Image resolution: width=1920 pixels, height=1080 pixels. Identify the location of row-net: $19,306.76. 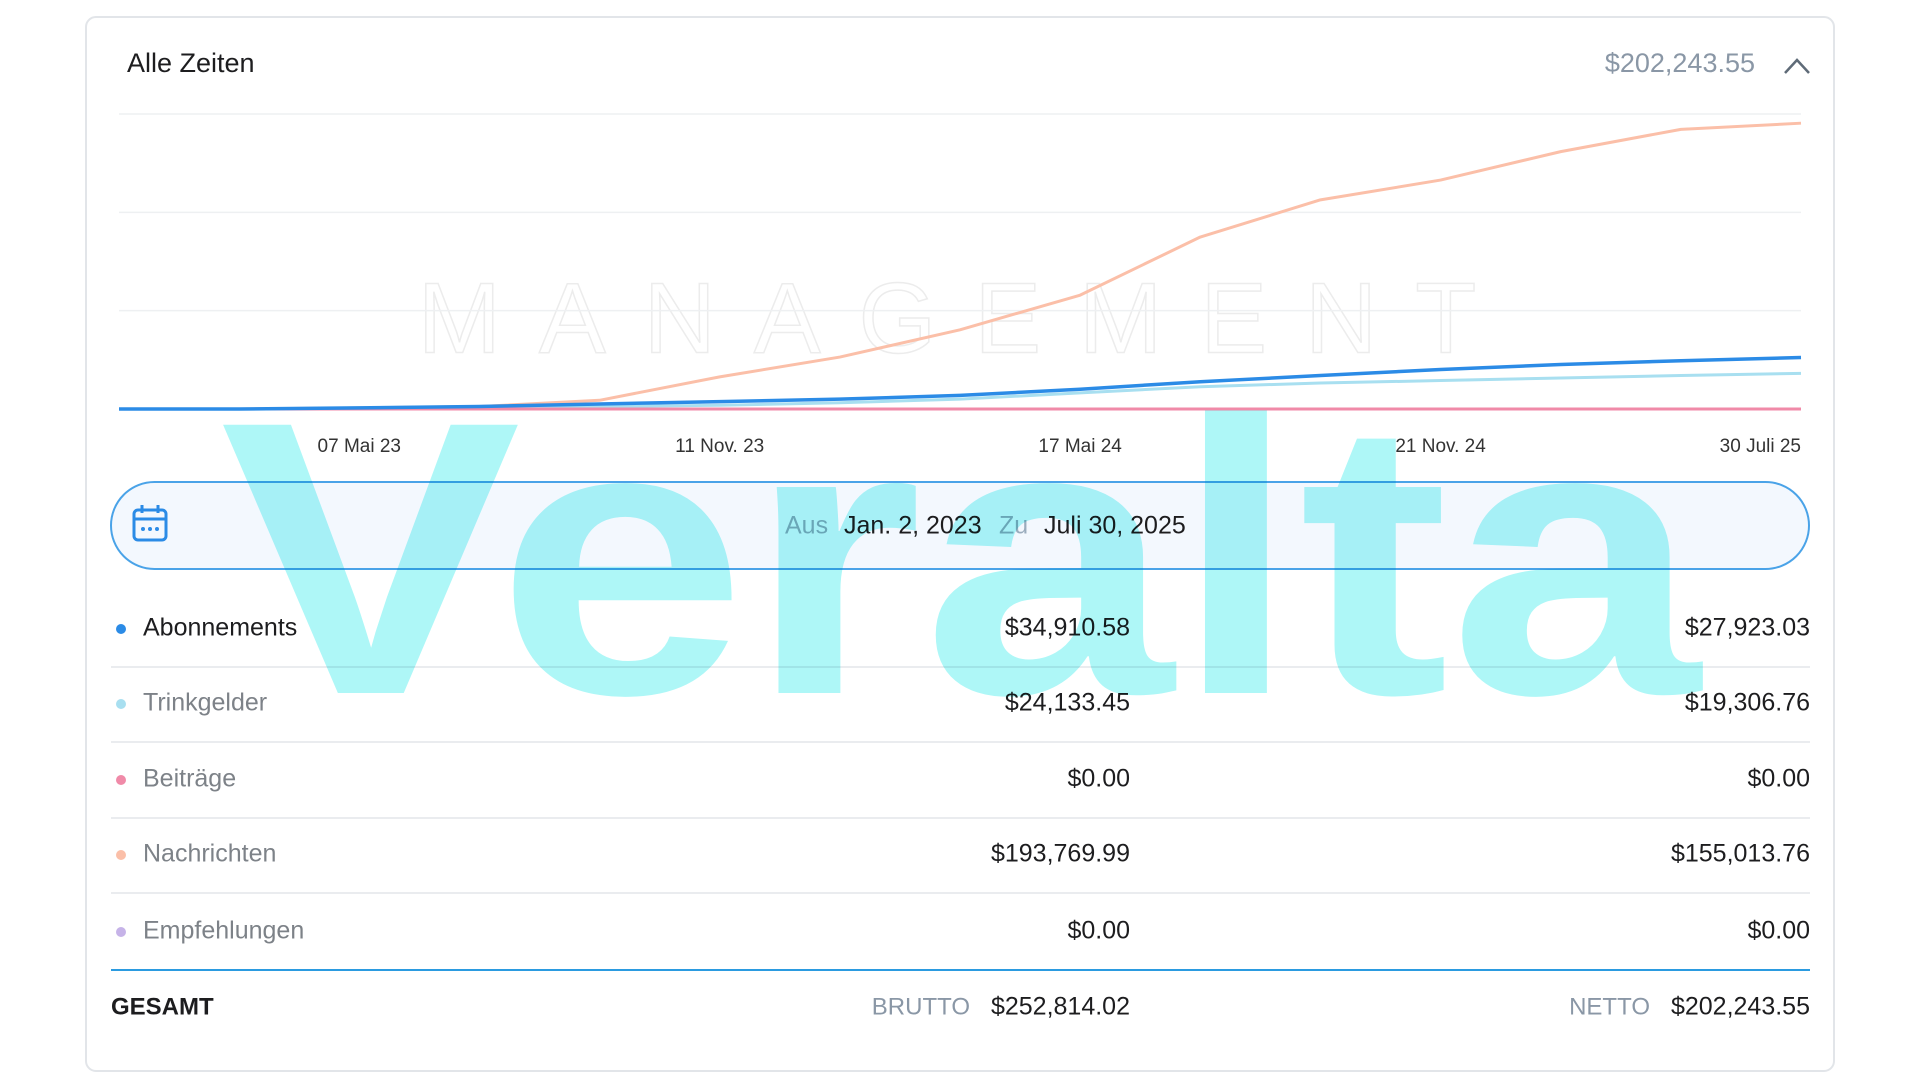
(1747, 703).